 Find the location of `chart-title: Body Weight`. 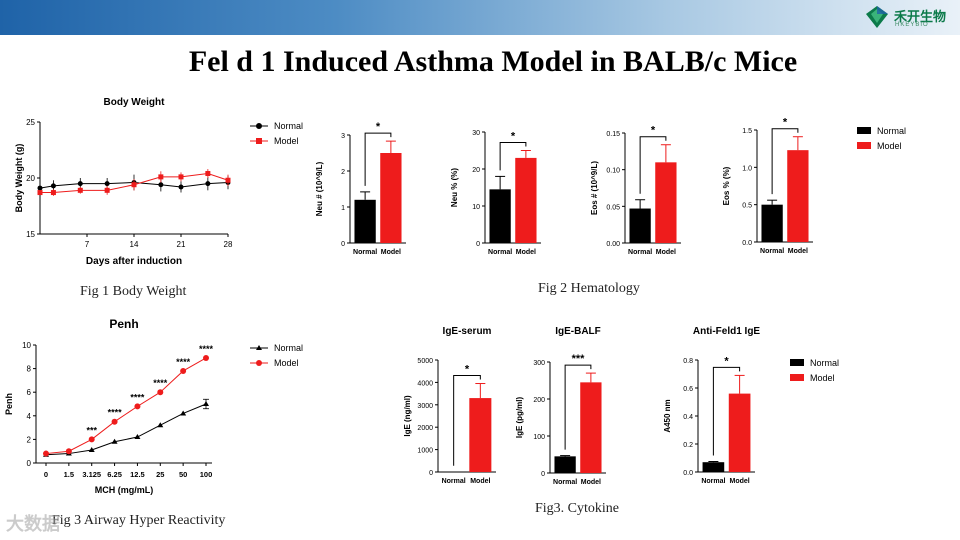

chart-title: Body Weight is located at coordinates (135, 102).